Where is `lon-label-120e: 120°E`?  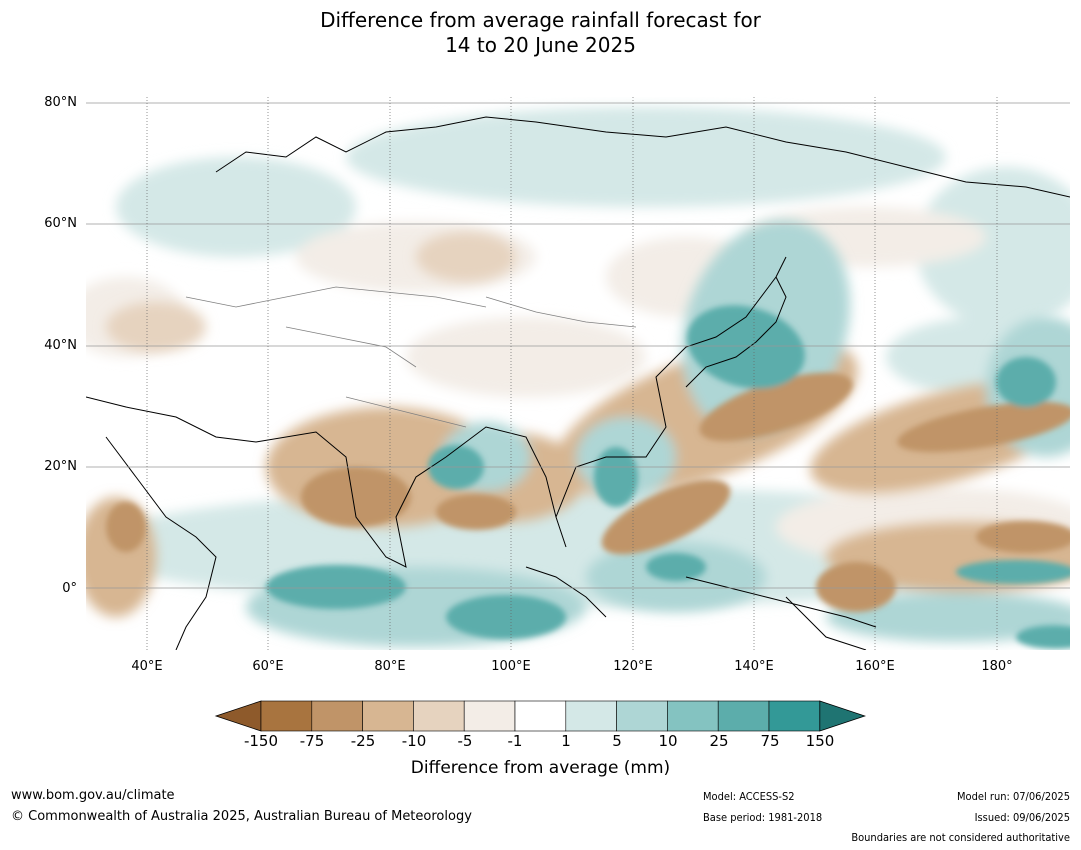
lon-label-120e: 120°E is located at coordinates (633, 666).